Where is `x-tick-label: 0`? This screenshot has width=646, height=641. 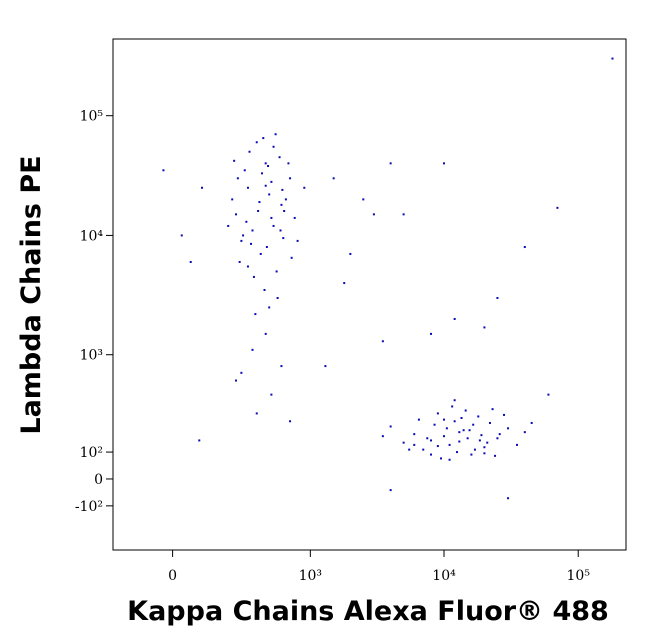
x-tick-label: 0 is located at coordinates (172, 576).